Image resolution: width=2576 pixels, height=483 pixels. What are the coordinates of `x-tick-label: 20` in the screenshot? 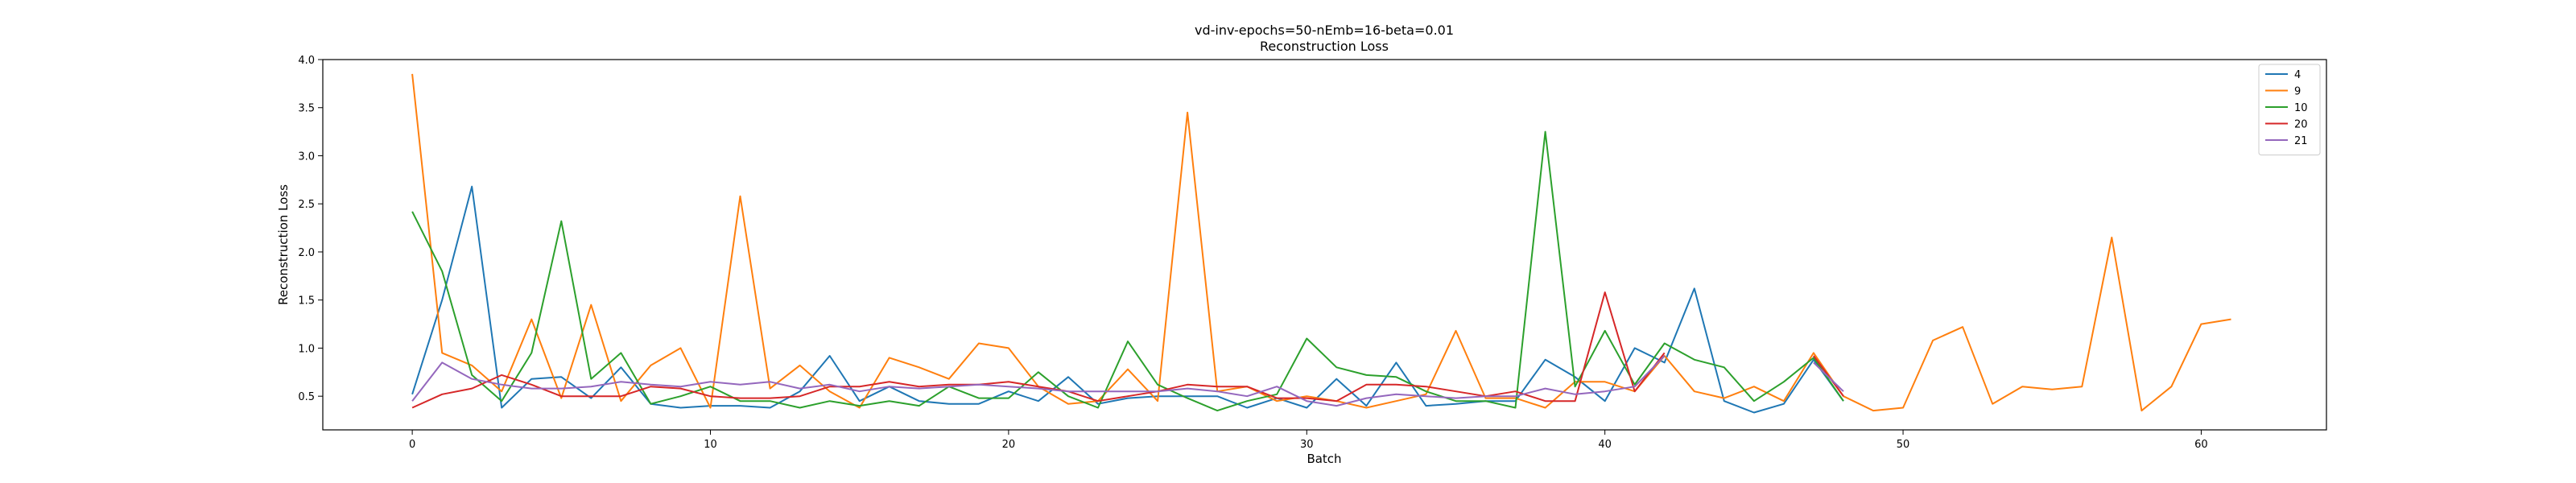 It's located at (1009, 445).